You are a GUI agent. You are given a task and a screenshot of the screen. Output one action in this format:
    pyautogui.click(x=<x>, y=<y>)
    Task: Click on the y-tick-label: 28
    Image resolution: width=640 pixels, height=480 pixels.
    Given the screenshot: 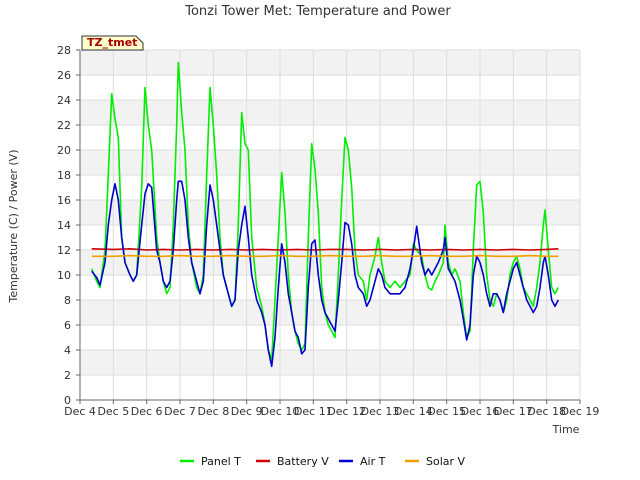 What is the action you would take?
    pyautogui.click(x=64, y=50)
    